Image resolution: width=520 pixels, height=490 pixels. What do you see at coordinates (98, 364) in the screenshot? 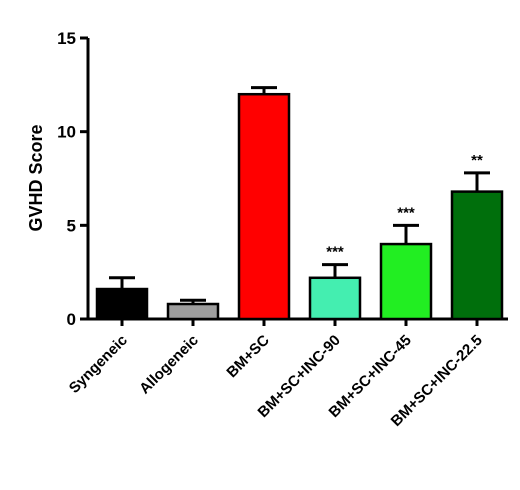
I see `x-category-label: Syngeneic` at bounding box center [98, 364].